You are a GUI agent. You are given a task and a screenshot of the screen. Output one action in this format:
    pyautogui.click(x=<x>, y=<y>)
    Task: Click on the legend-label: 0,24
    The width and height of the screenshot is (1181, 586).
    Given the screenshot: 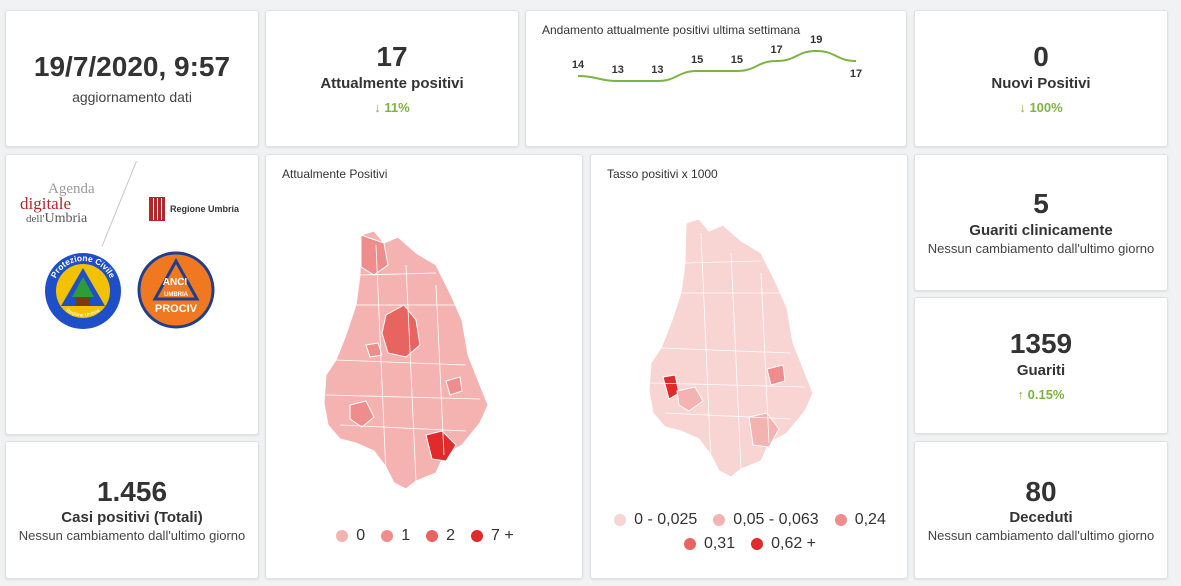 What is the action you would take?
    pyautogui.click(x=870, y=519)
    